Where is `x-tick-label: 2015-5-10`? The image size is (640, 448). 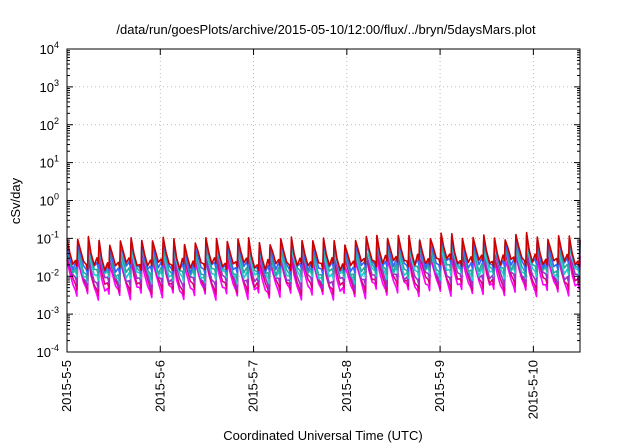 x-tick-label: 2015-5-10 is located at coordinates (532, 389).